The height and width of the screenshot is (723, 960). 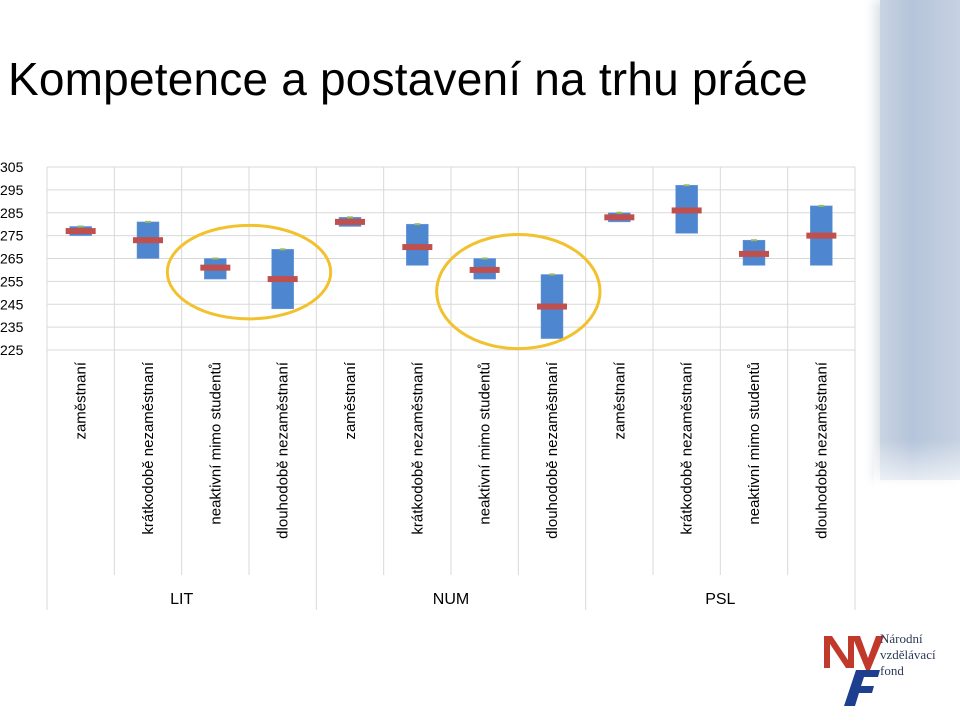 I want to click on y-tick-label: 225, so click(x=12, y=350).